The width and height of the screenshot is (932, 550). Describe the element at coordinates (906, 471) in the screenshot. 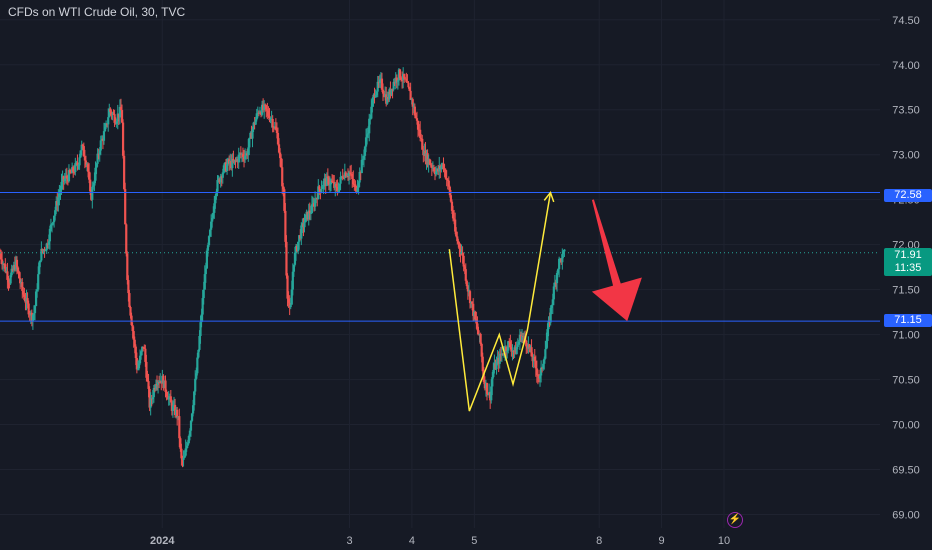

I see `y-tick-label: 69.50` at that location.